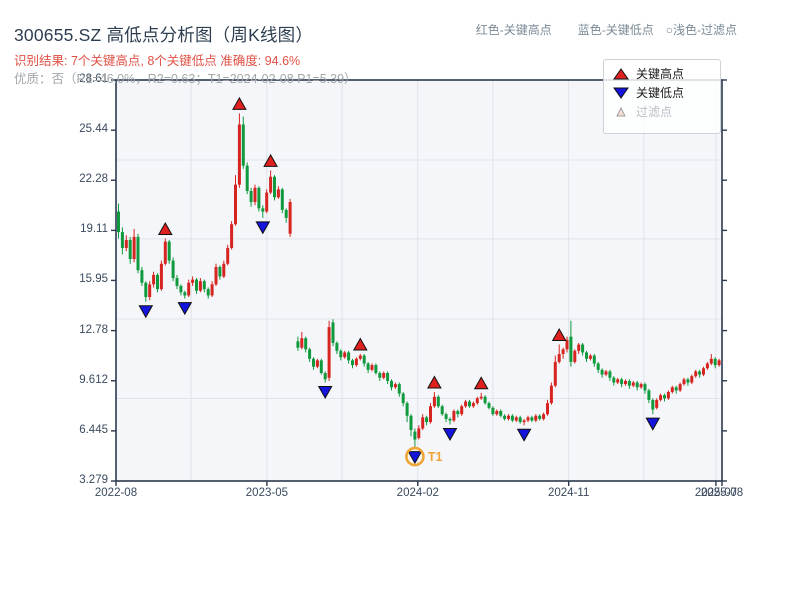 This screenshot has width=800, height=600. What do you see at coordinates (701, 30) in the screenshot?
I see `top-legend-filter-label: ○浅色-过滤点` at bounding box center [701, 30].